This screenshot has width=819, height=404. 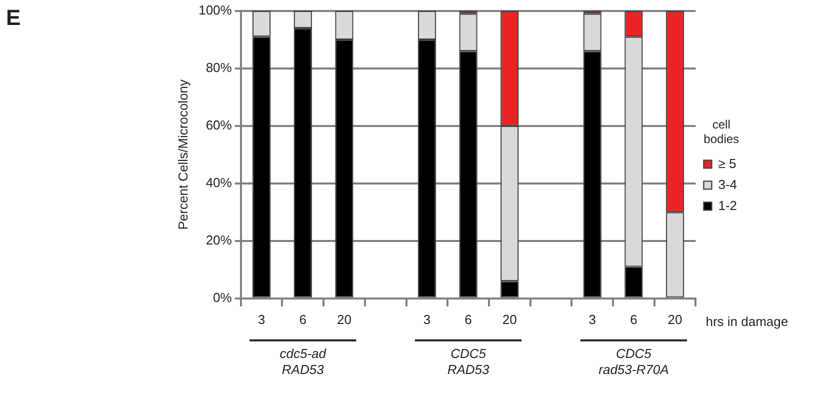 I want to click on y-tick-label: 40%, so click(x=219, y=182).